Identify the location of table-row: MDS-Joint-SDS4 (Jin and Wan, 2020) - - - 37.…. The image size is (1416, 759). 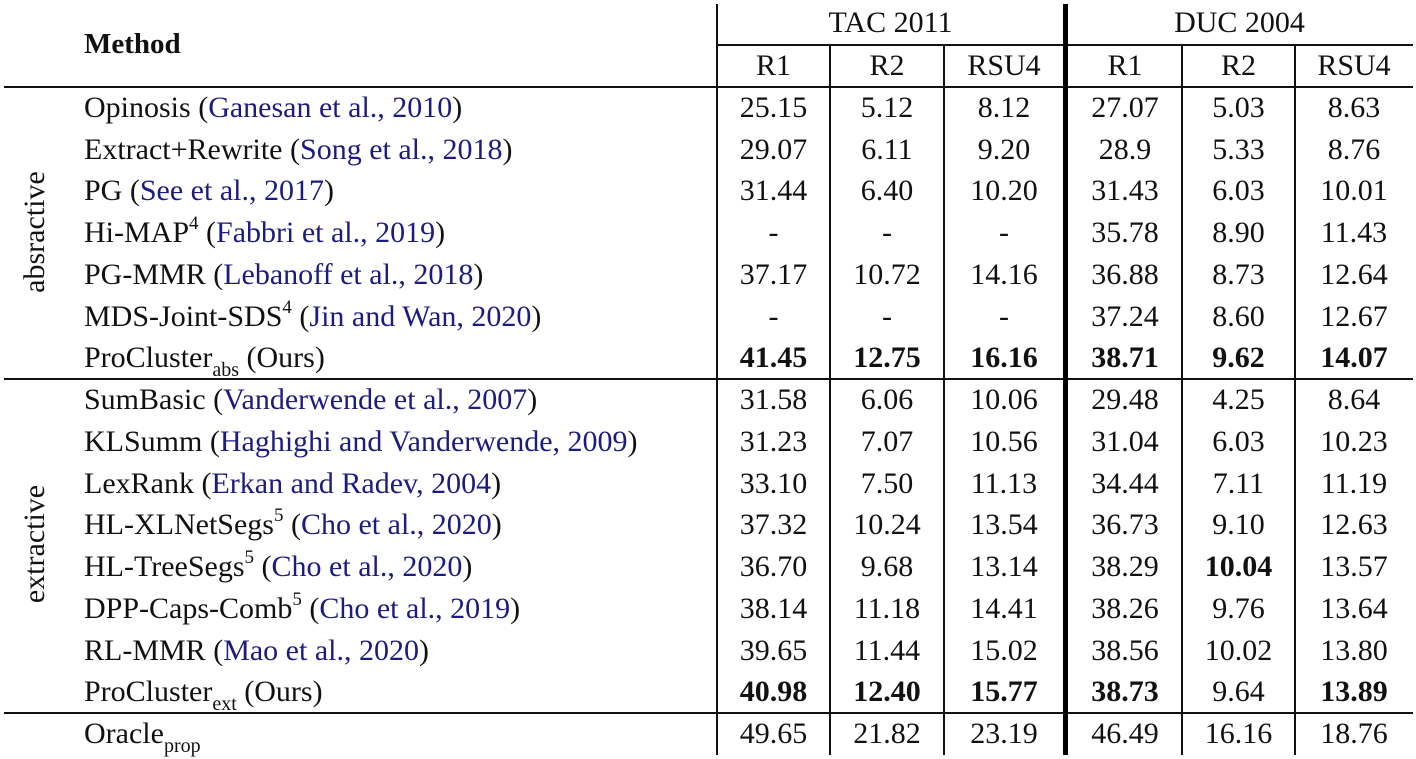
(708, 317).